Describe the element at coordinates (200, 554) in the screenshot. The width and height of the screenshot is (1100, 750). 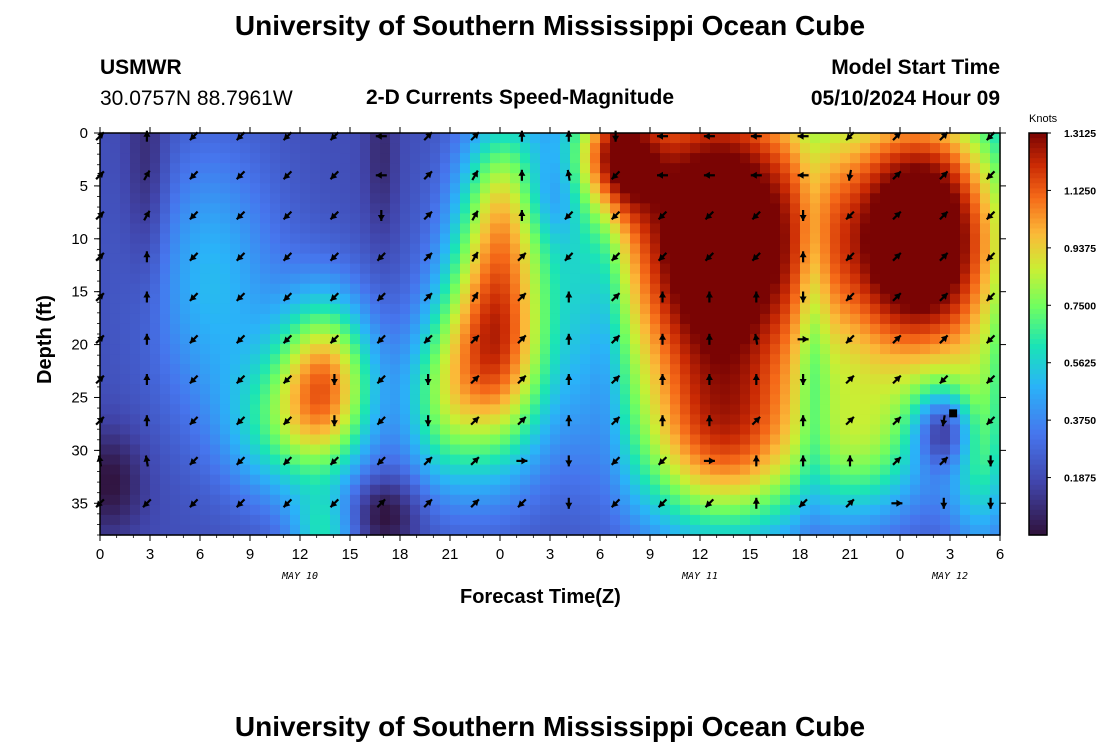
I see `x-tick-label: 6` at that location.